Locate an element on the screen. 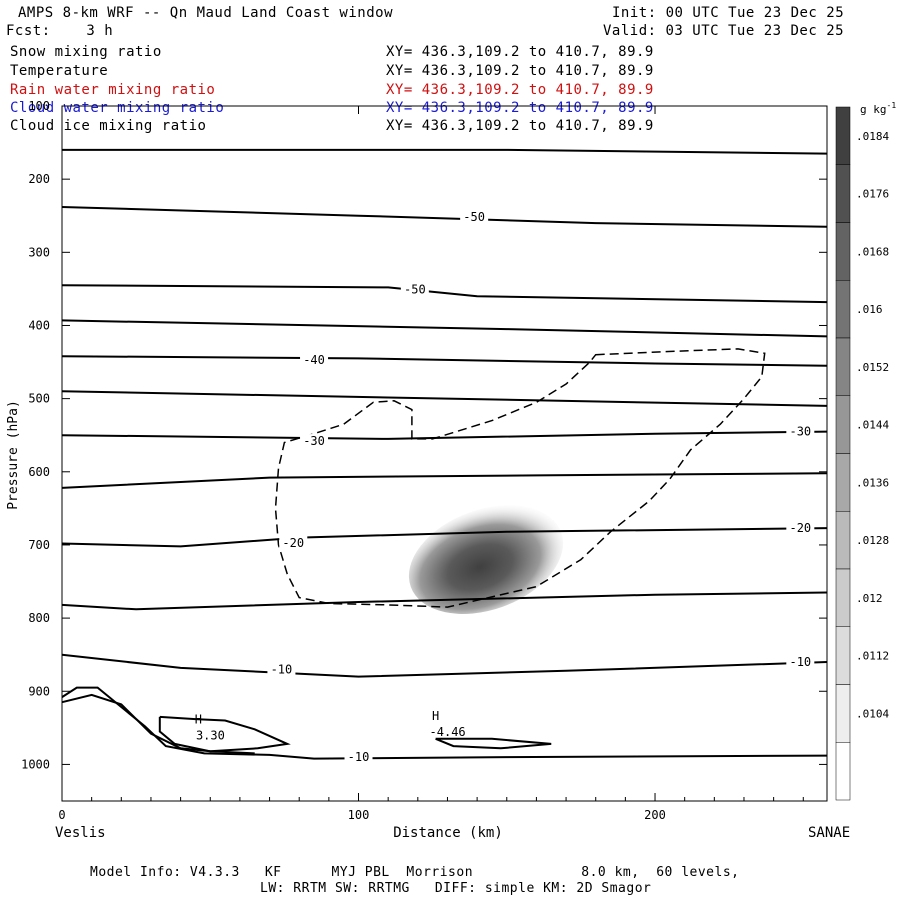 Image resolution: width=900 pixels, height=900 pixels. y-tick-label: 600 is located at coordinates (39, 472).